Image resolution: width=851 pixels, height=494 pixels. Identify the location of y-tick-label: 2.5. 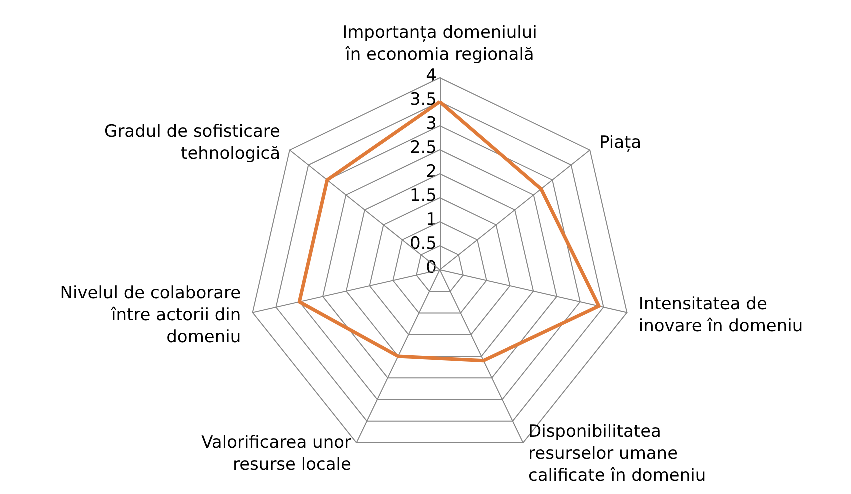
(423, 148).